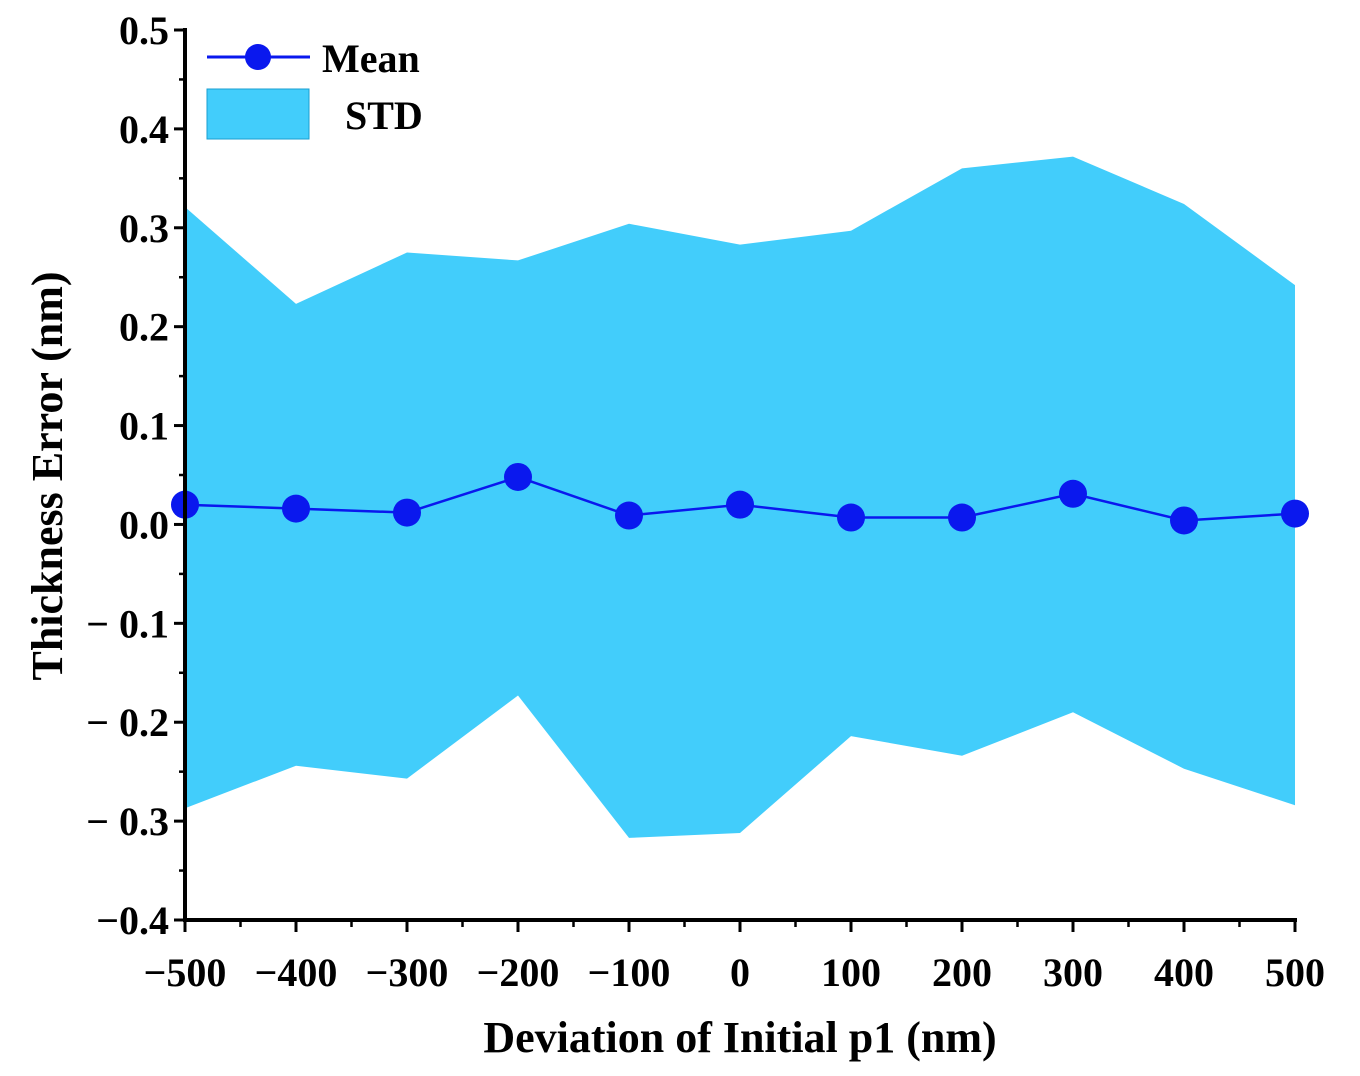  Describe the element at coordinates (144, 129) in the screenshot. I see `y-tick-label: 0.4` at that location.